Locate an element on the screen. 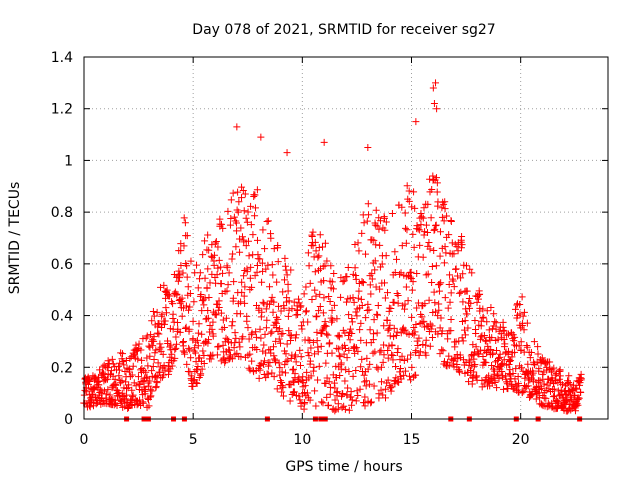 The width and height of the screenshot is (640, 480). y-tick-label: 1.4 is located at coordinates (62, 58).